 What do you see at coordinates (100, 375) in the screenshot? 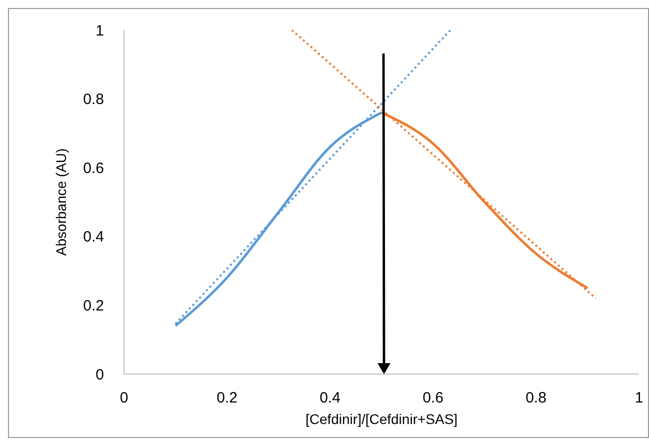
I see `y-tick-label: 0` at bounding box center [100, 375].